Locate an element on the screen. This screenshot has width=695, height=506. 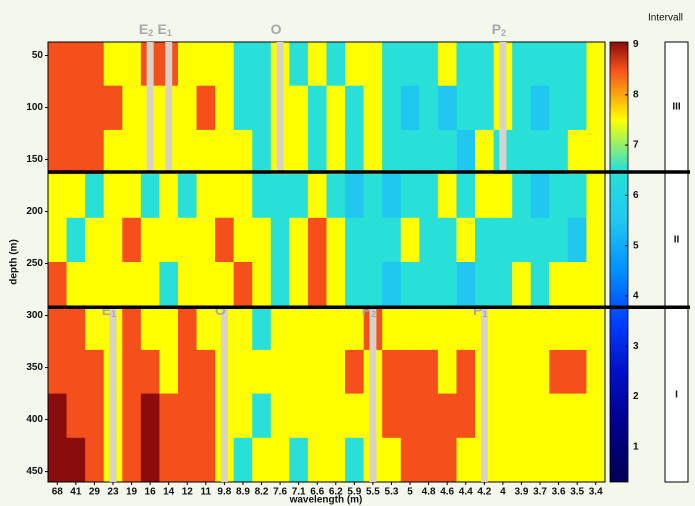
x-tick-label: 3.4 is located at coordinates (596, 492).